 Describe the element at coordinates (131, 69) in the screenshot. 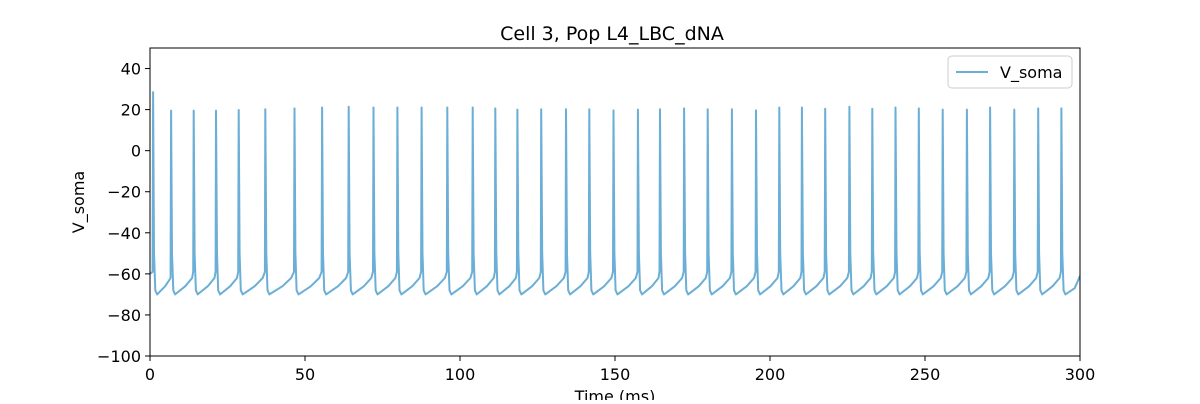

I see `y-tick-label: 40` at that location.